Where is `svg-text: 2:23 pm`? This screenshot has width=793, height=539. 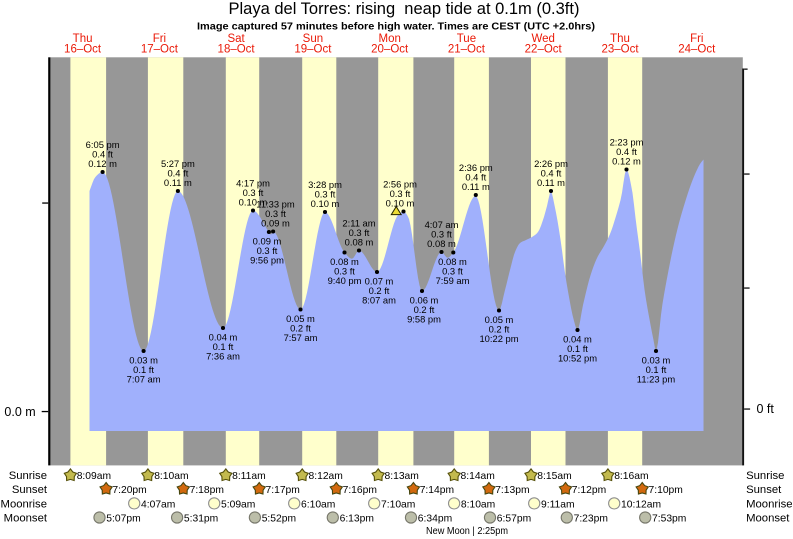 svg-text: 2:23 pm is located at coordinates (627, 142).